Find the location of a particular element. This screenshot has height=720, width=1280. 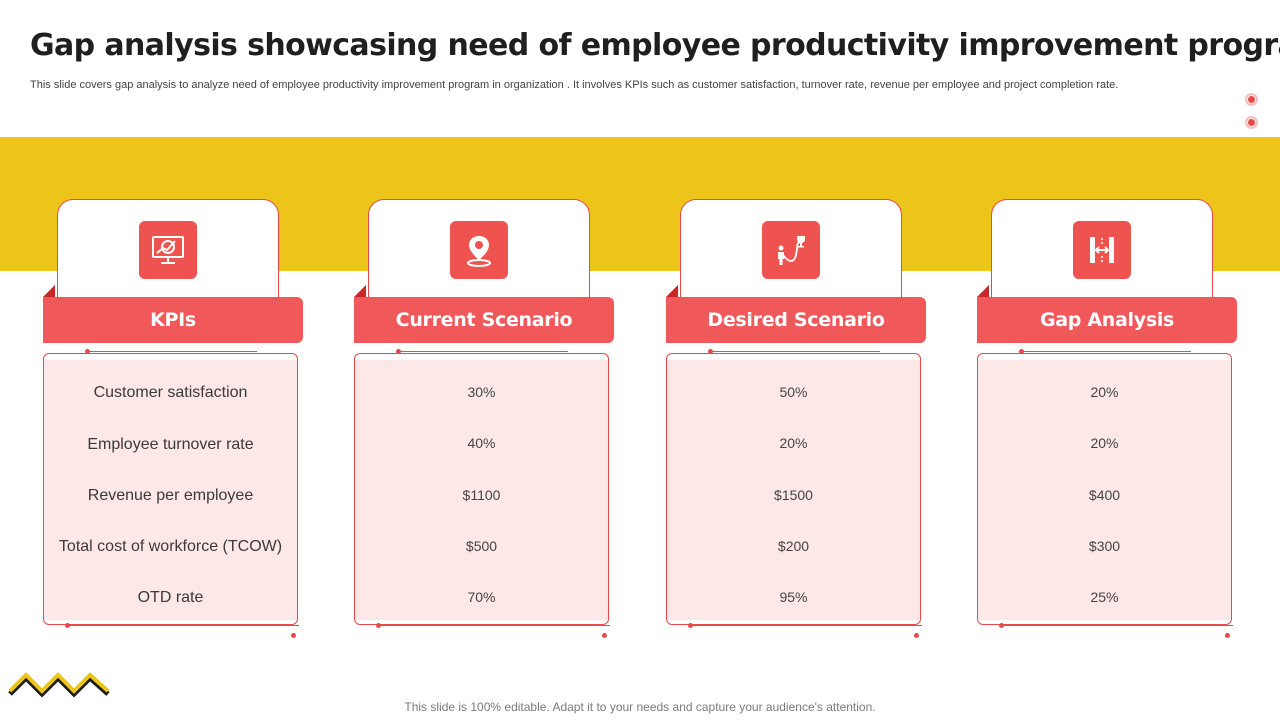

content-panel: 20% 20% $400 $300 25% is located at coordinates (1104, 489).